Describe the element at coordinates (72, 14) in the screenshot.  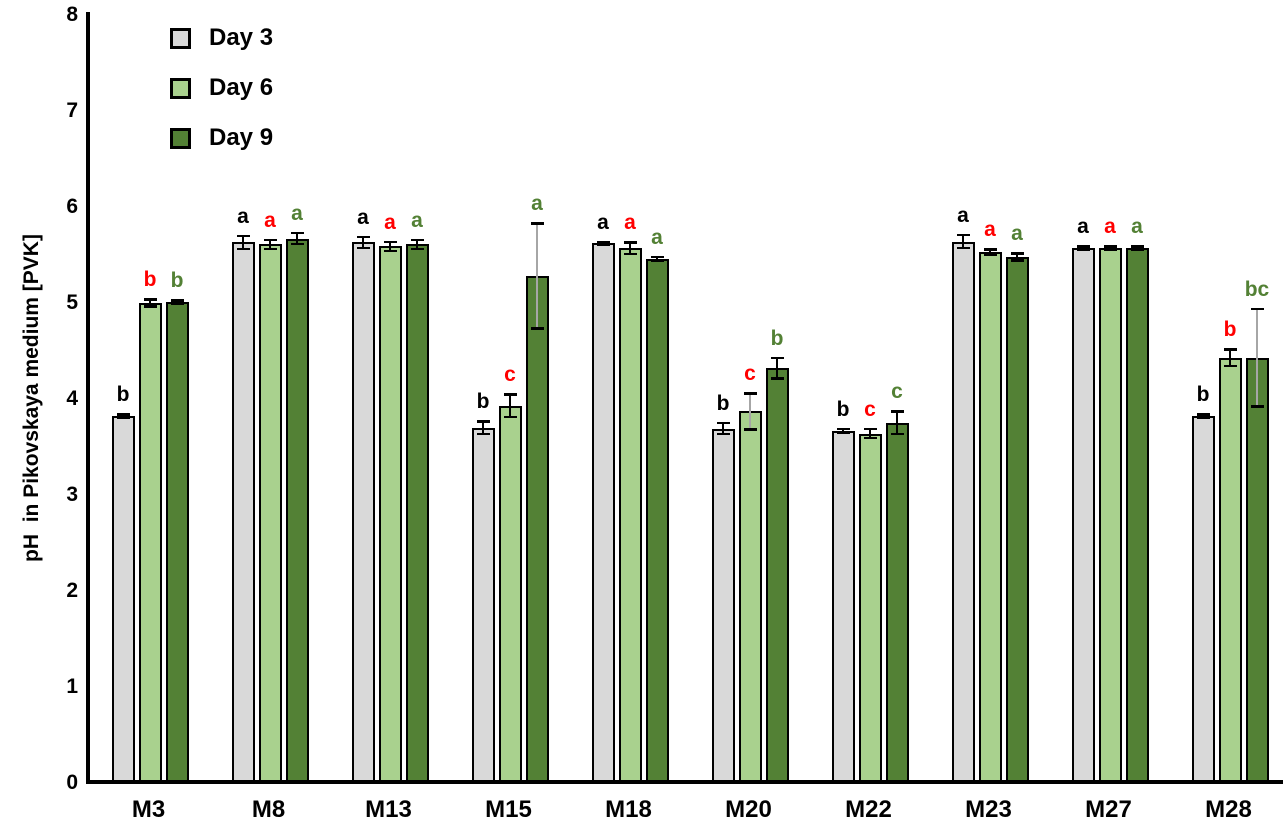
I see `y-tick-label: 8` at that location.